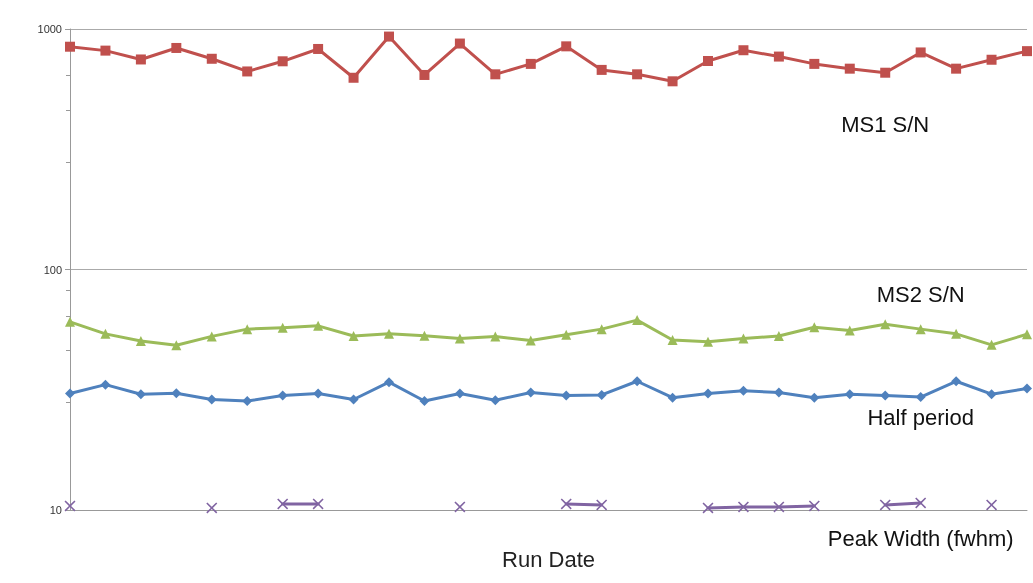 The image size is (1033, 583). I want to click on y-tick-label: 1000, so click(49, 29).